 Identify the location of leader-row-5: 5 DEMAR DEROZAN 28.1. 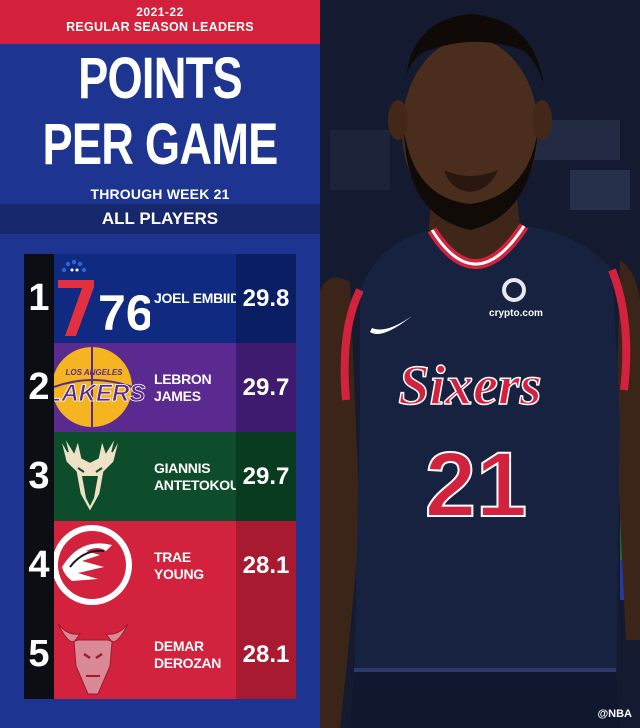
(160, 654).